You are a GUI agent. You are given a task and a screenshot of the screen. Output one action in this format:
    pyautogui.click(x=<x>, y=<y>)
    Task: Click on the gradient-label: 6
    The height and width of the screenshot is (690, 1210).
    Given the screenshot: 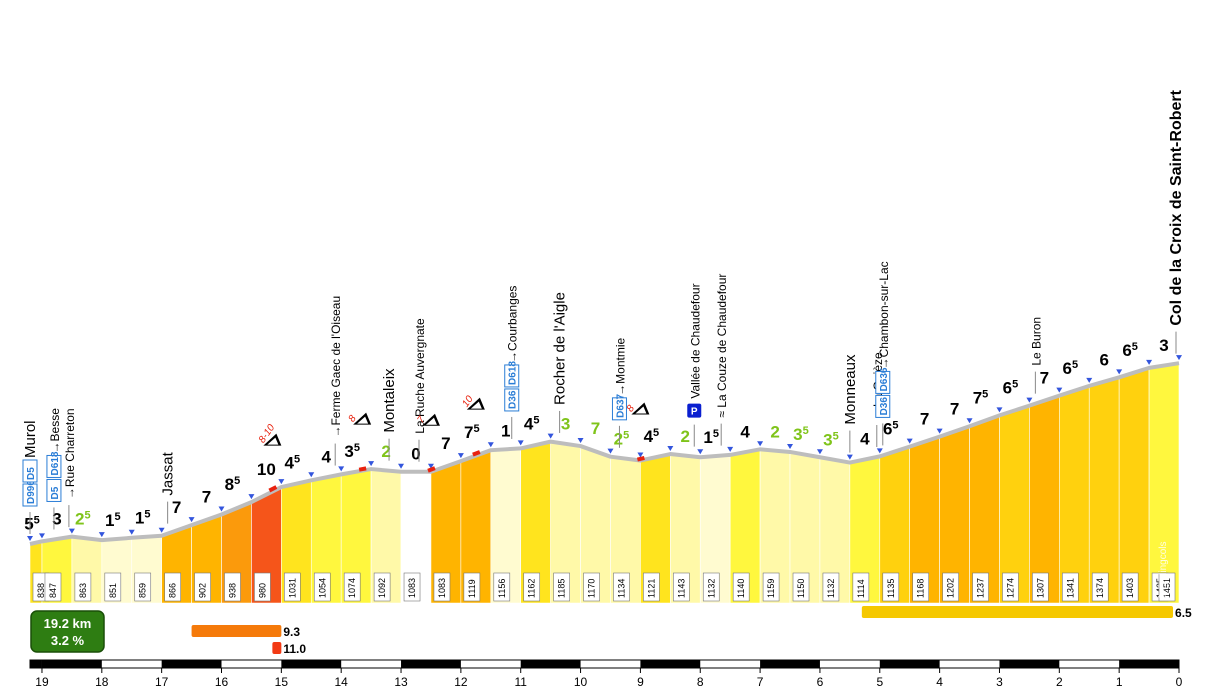 What is the action you would take?
    pyautogui.click(x=1103, y=359)
    